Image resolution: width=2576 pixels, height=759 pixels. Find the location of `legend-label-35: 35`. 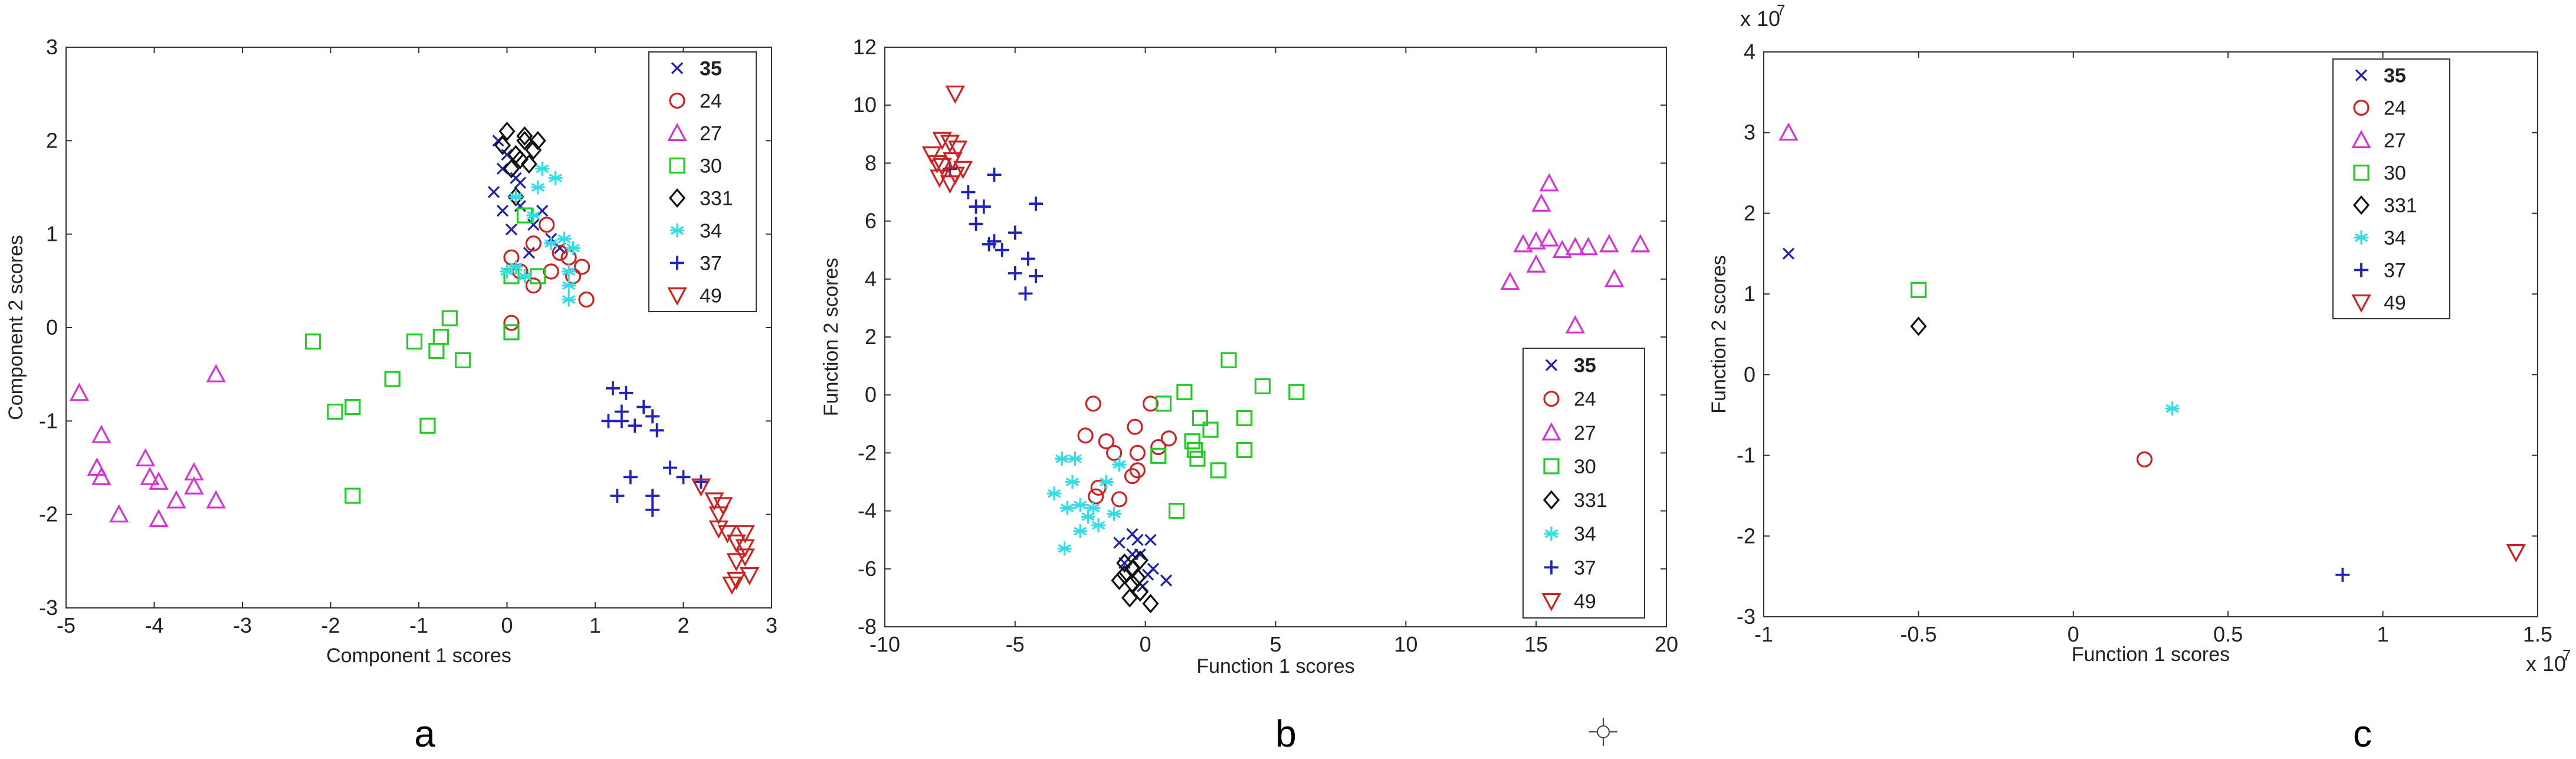

legend-label-35: 35 is located at coordinates (1585, 366).